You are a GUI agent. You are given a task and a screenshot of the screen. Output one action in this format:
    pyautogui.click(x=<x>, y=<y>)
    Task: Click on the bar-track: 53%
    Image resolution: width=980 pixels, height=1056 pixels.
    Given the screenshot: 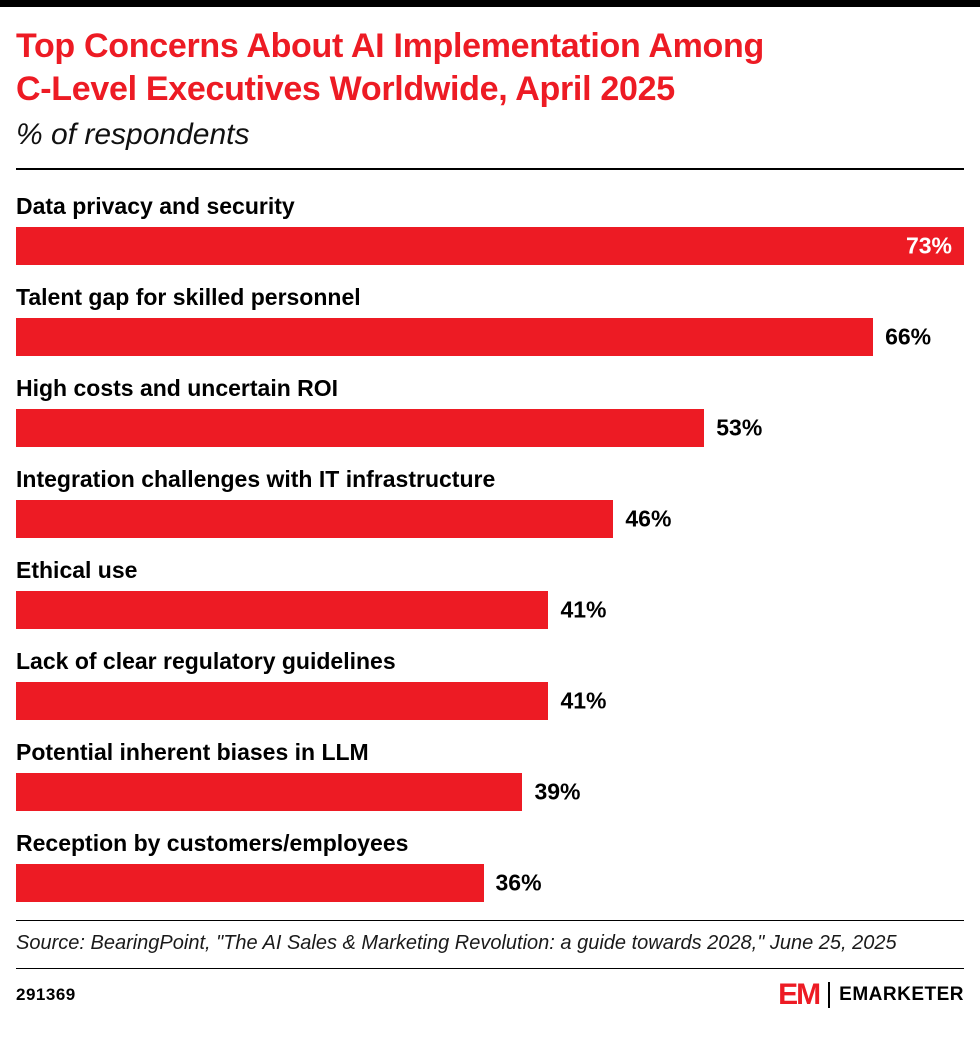 What is the action you would take?
    pyautogui.click(x=490, y=427)
    